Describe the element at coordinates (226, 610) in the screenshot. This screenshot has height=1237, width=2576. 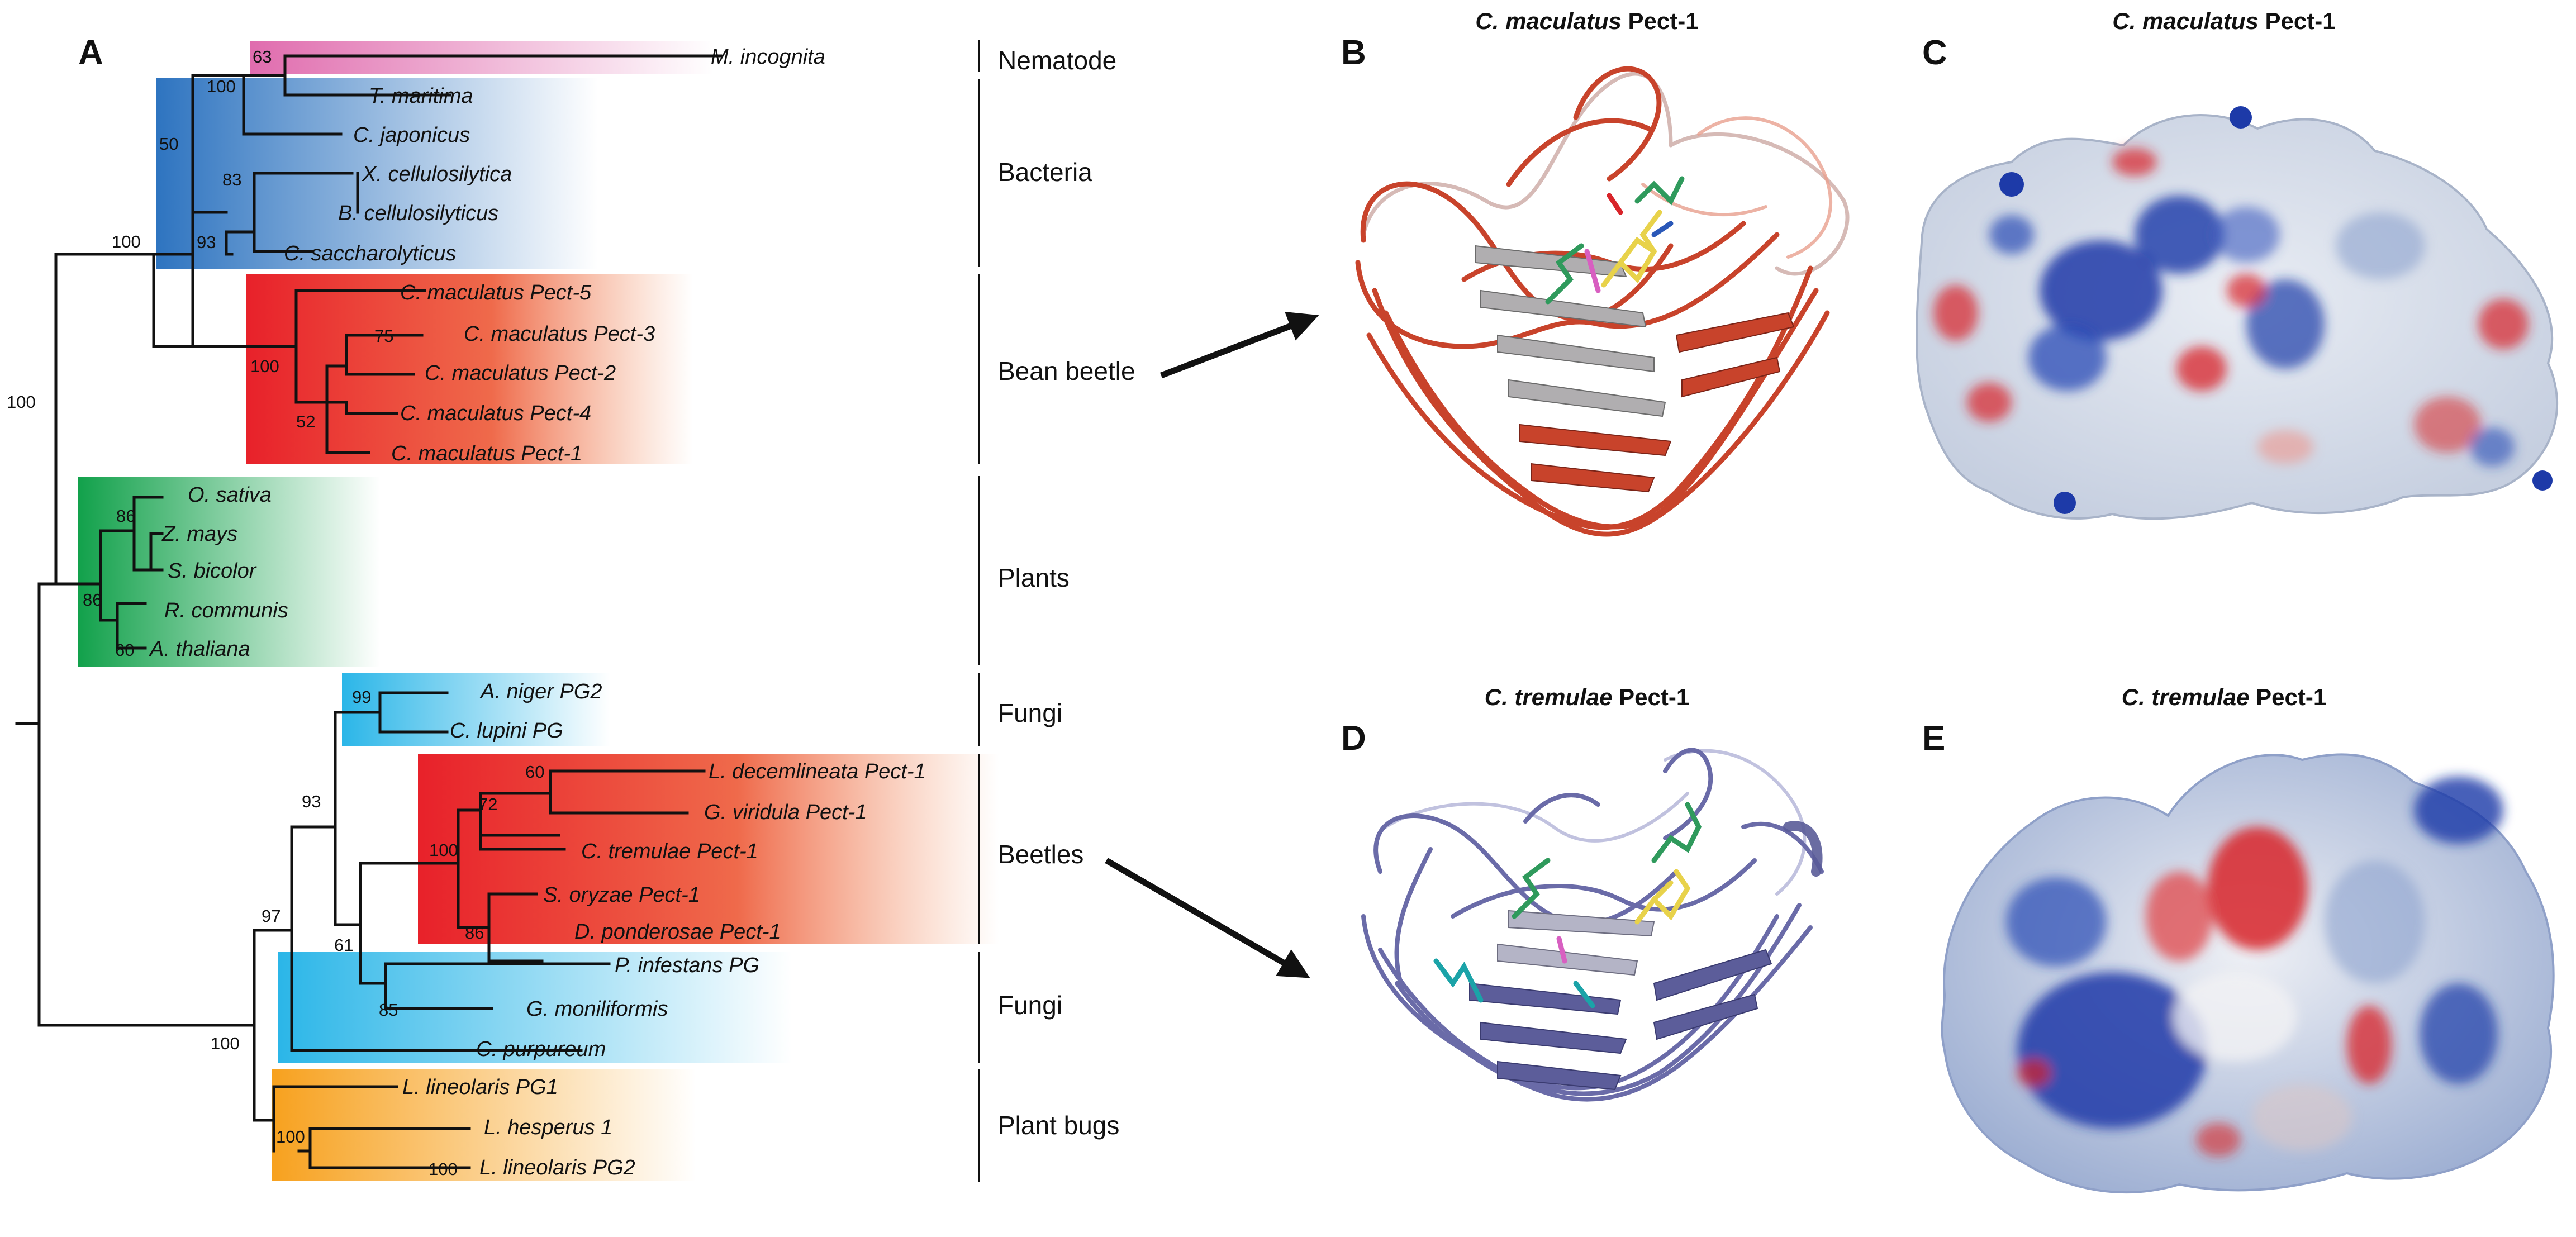
I see `taxon-label: R. communis` at that location.